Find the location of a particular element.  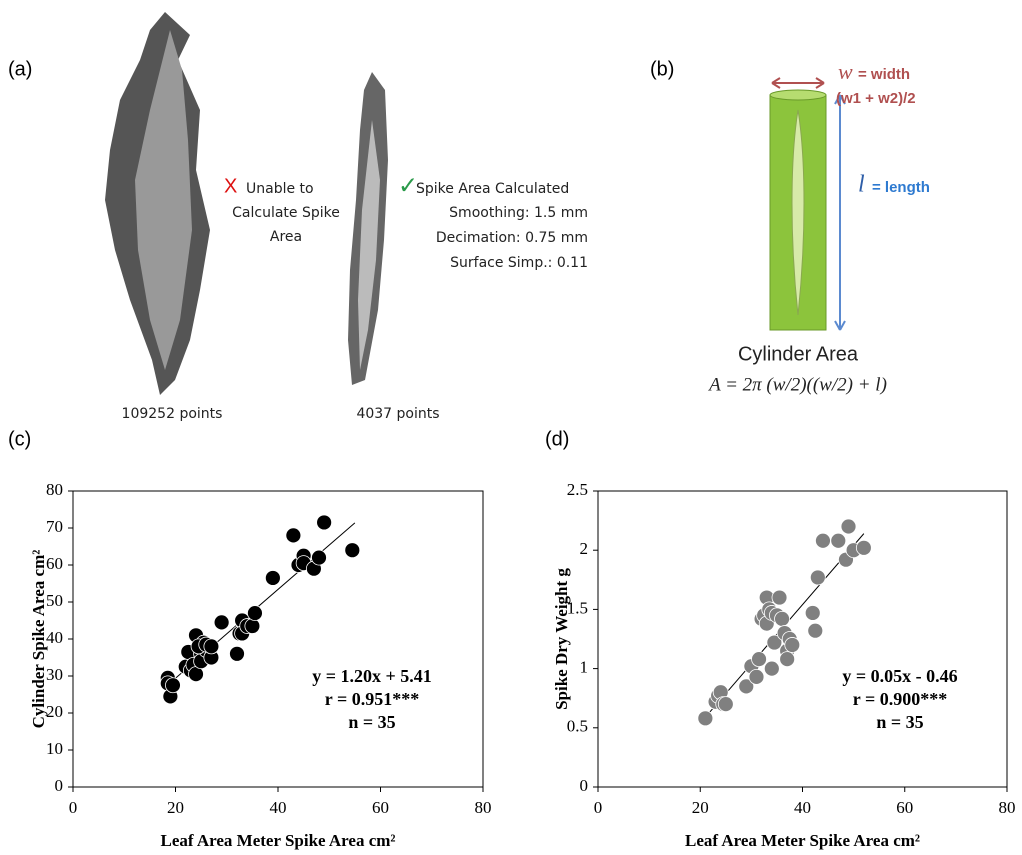

ok-text: Smoothing: 1.5 mm is located at coordinates (518, 213).